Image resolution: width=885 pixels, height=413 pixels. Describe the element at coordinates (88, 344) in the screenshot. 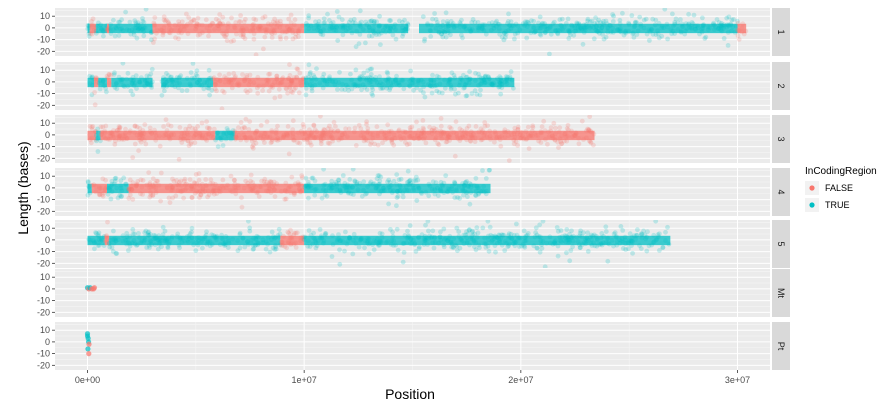

I see `data-points` at that location.